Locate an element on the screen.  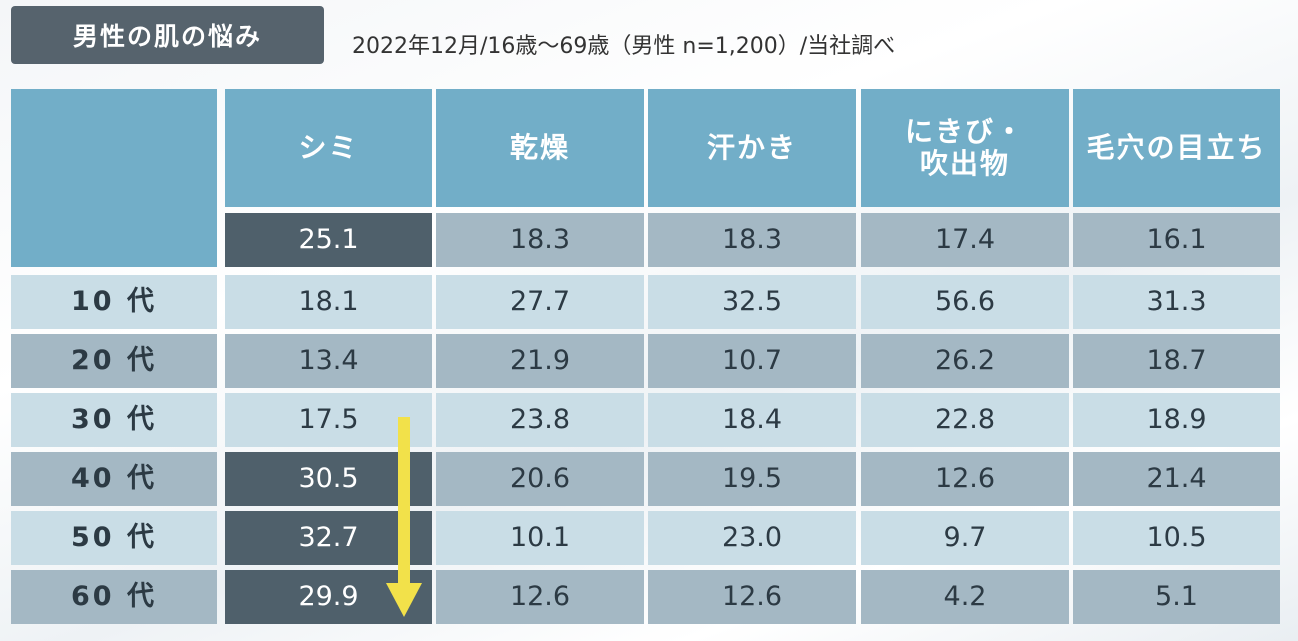
table-cell: 30.5 is located at coordinates (328, 479).